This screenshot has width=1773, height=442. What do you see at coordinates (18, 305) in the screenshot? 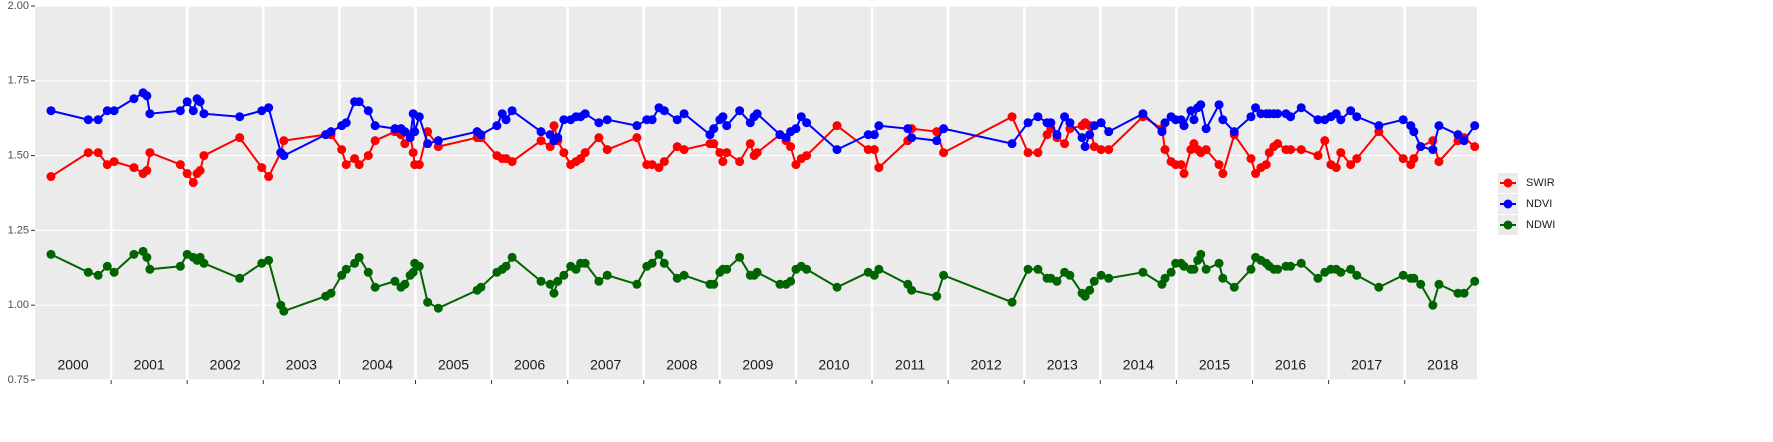
I see `y-tick-label: 1.00` at bounding box center [18, 305].